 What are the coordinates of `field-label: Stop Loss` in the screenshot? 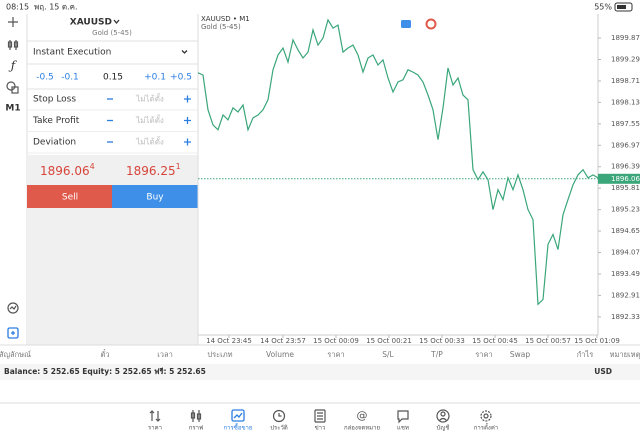 It's located at (54, 100).